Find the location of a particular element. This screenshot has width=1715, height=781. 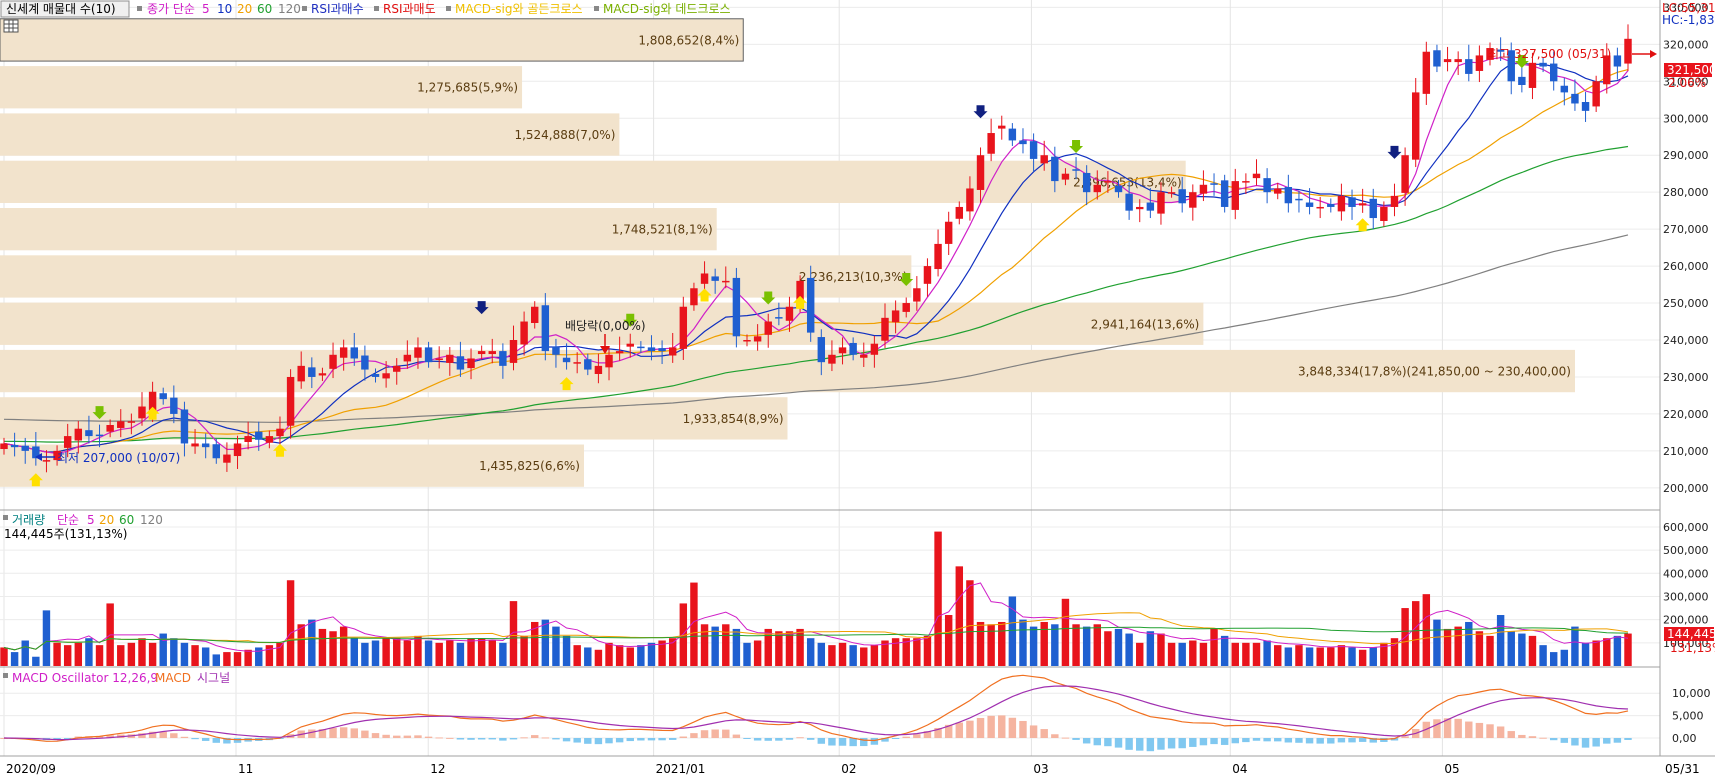

item-name: 신세계 매물대 수(10) is located at coordinates (61, 9).